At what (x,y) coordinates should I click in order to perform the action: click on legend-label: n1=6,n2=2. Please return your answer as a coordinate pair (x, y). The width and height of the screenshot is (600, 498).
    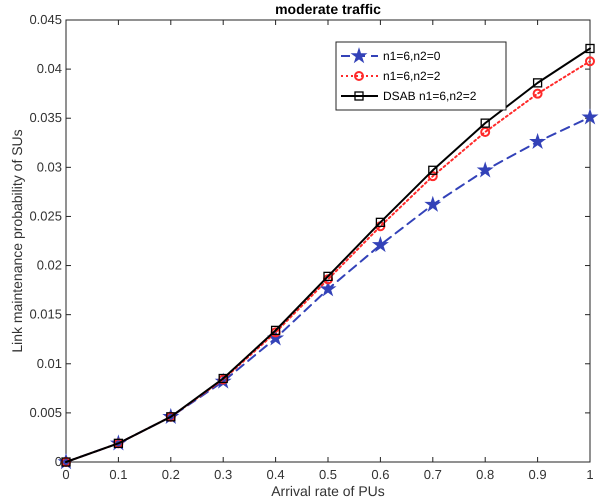
    Looking at the image, I should click on (412, 76).